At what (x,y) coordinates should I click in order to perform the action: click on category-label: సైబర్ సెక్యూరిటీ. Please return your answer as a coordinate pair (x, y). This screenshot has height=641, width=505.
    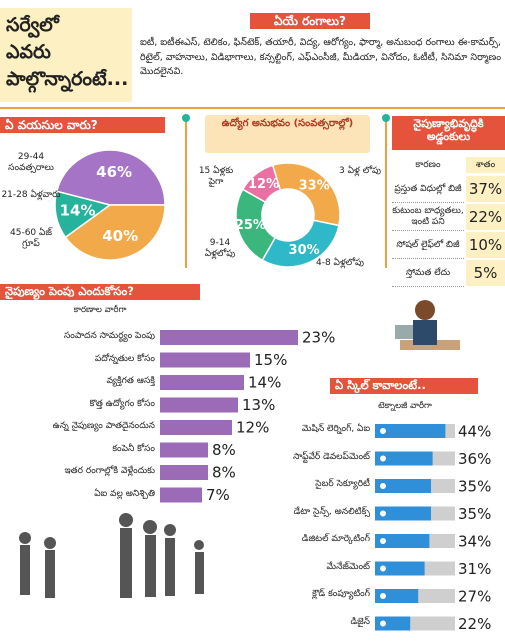
    Looking at the image, I should click on (342, 484).